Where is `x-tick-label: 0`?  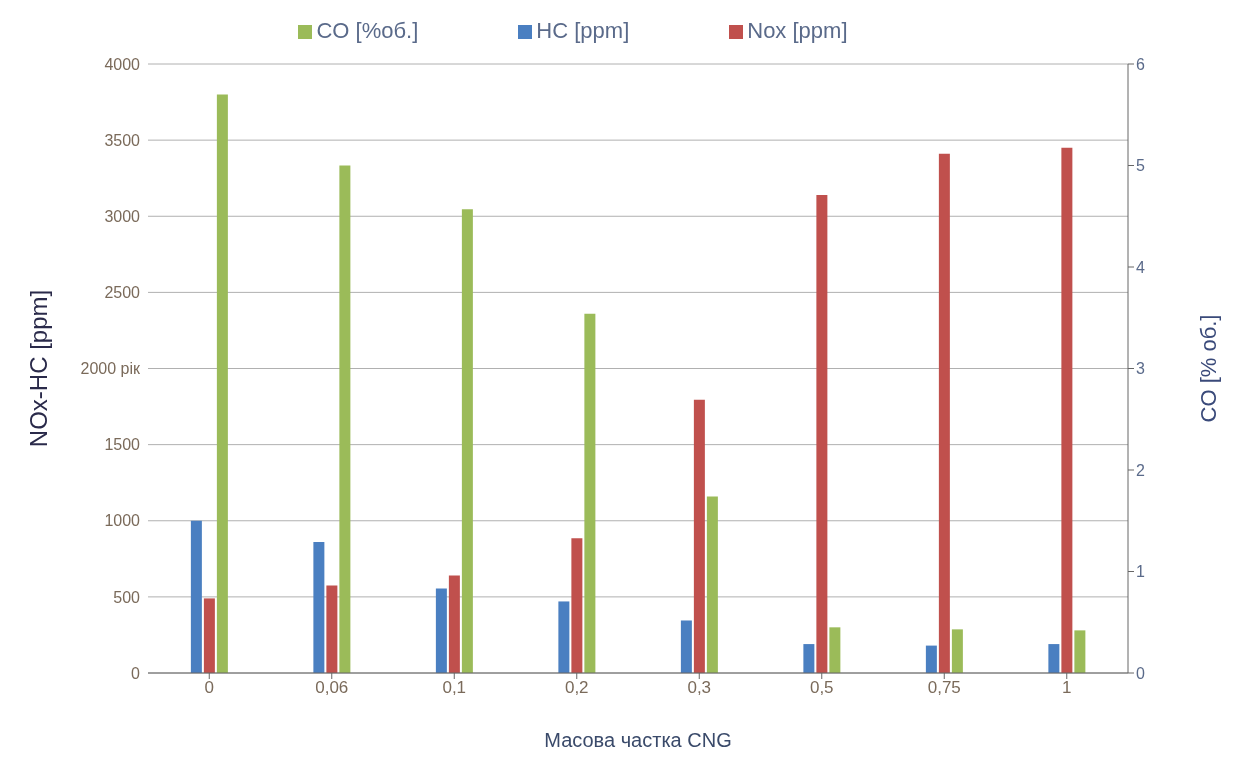
x-tick-label: 0 is located at coordinates (209, 688).